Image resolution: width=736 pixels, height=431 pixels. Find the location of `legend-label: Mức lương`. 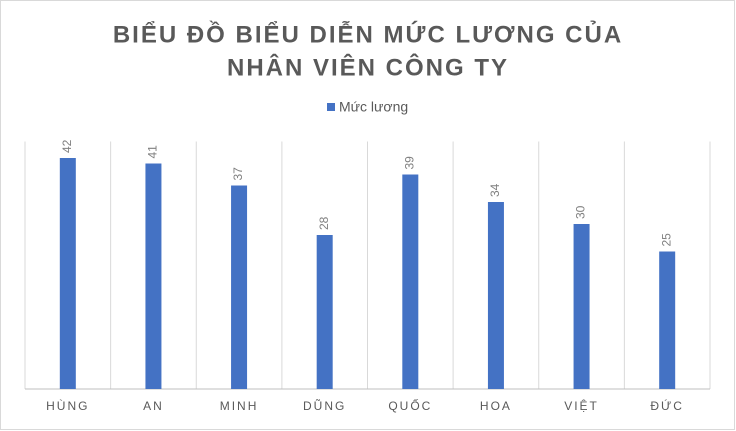

legend-label: Mức lương is located at coordinates (373, 107).